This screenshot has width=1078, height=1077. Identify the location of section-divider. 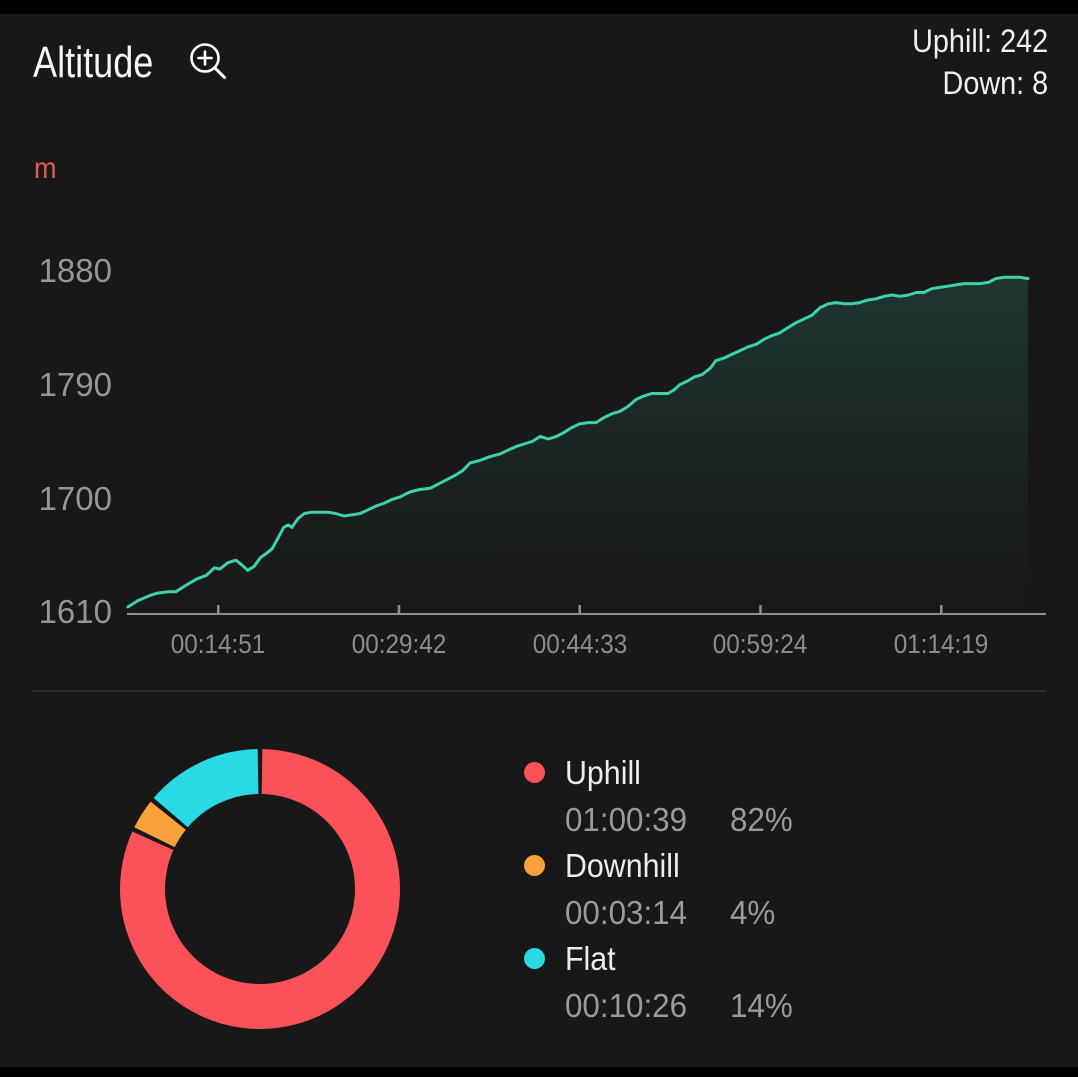
(539, 691).